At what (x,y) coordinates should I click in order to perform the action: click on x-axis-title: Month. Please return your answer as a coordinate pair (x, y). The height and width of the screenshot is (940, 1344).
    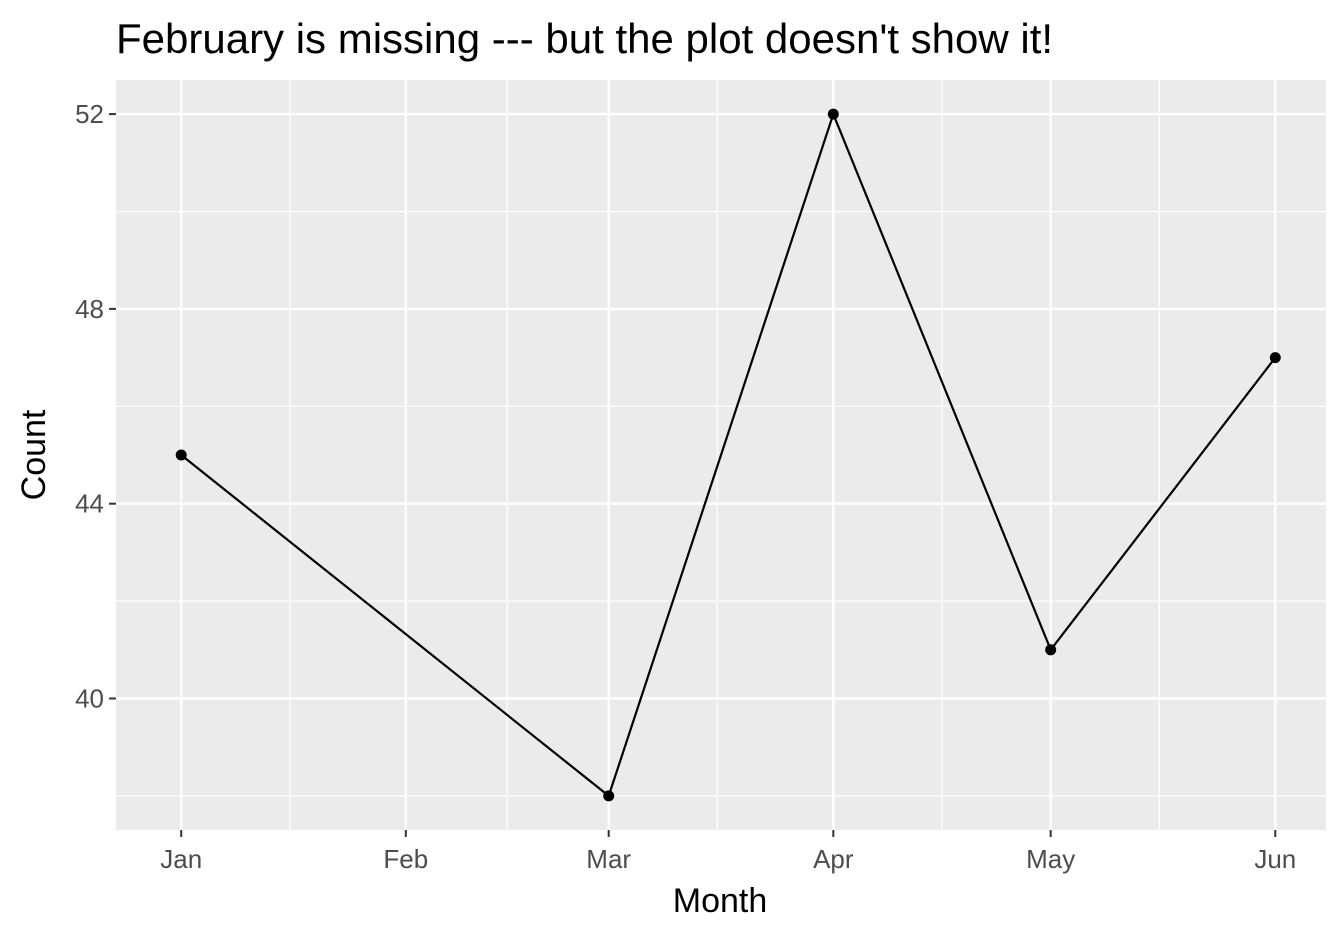
    Looking at the image, I should click on (720, 901).